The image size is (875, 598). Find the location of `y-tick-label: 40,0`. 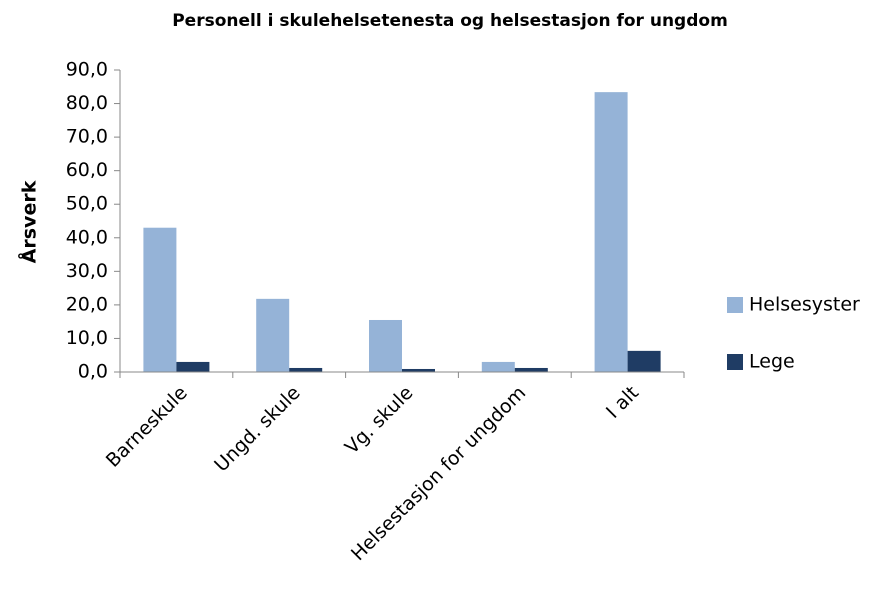

y-tick-label: 40,0 is located at coordinates (87, 237).